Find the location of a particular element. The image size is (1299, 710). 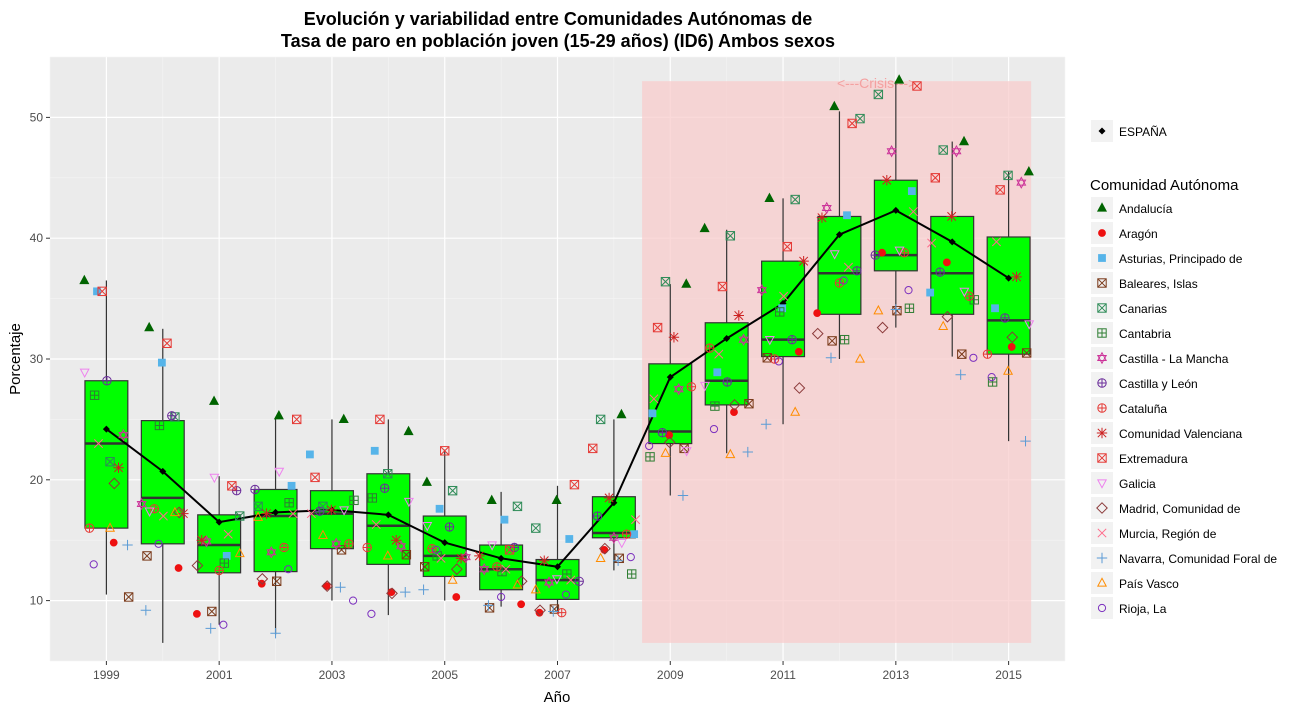

legend-label: Rioja, La is located at coordinates (1143, 609).